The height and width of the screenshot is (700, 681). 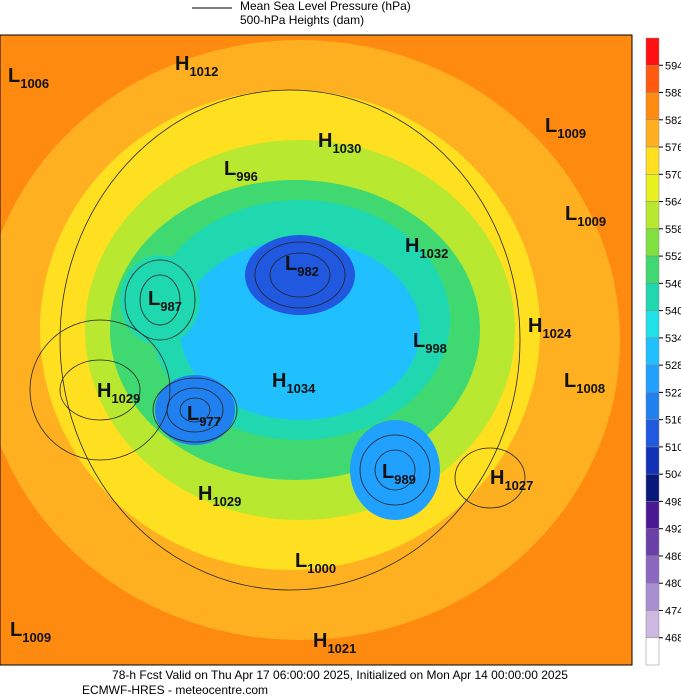 What do you see at coordinates (341, 648) in the screenshot?
I see `center-value: 1021` at bounding box center [341, 648].